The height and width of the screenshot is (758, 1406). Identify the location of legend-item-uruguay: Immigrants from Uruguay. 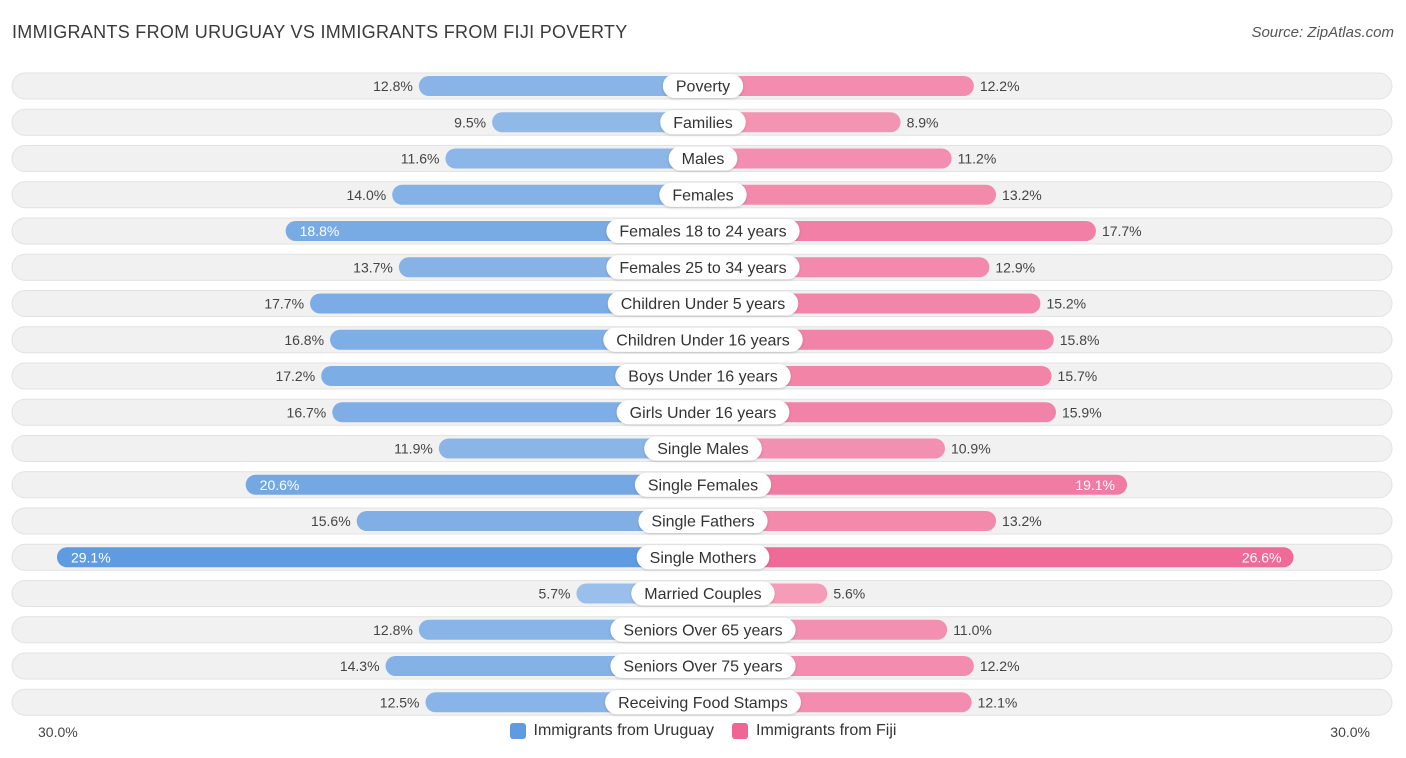
(611, 731).